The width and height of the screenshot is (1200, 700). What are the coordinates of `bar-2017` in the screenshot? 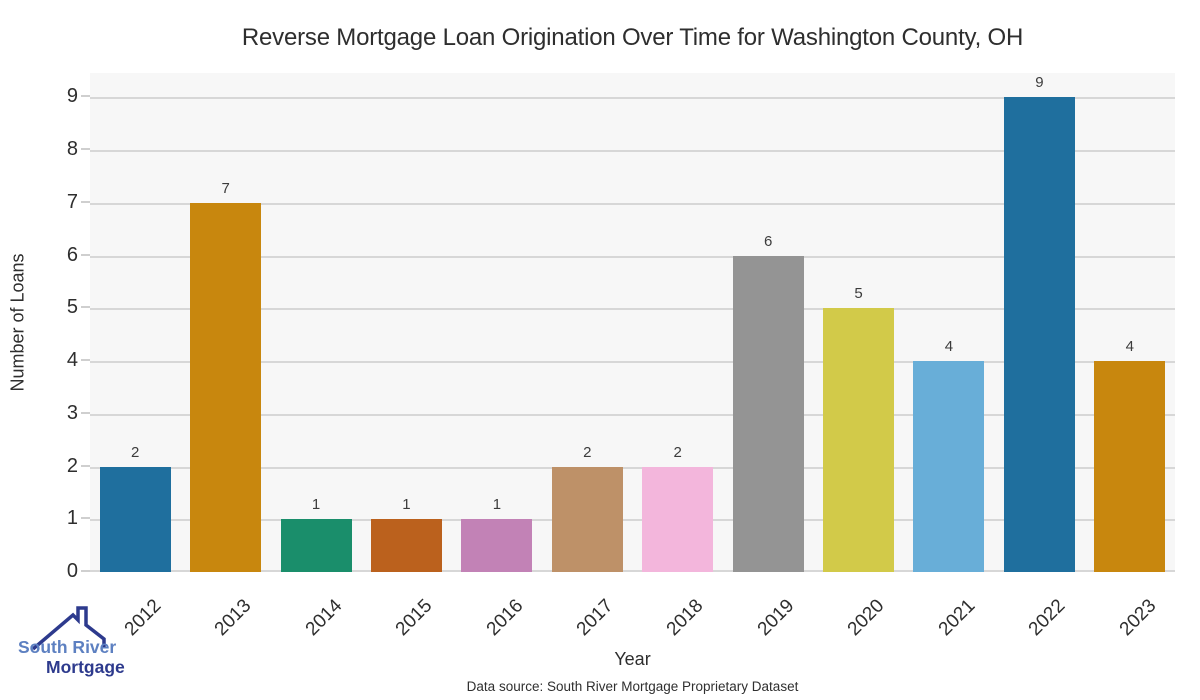 It's located at (587, 519).